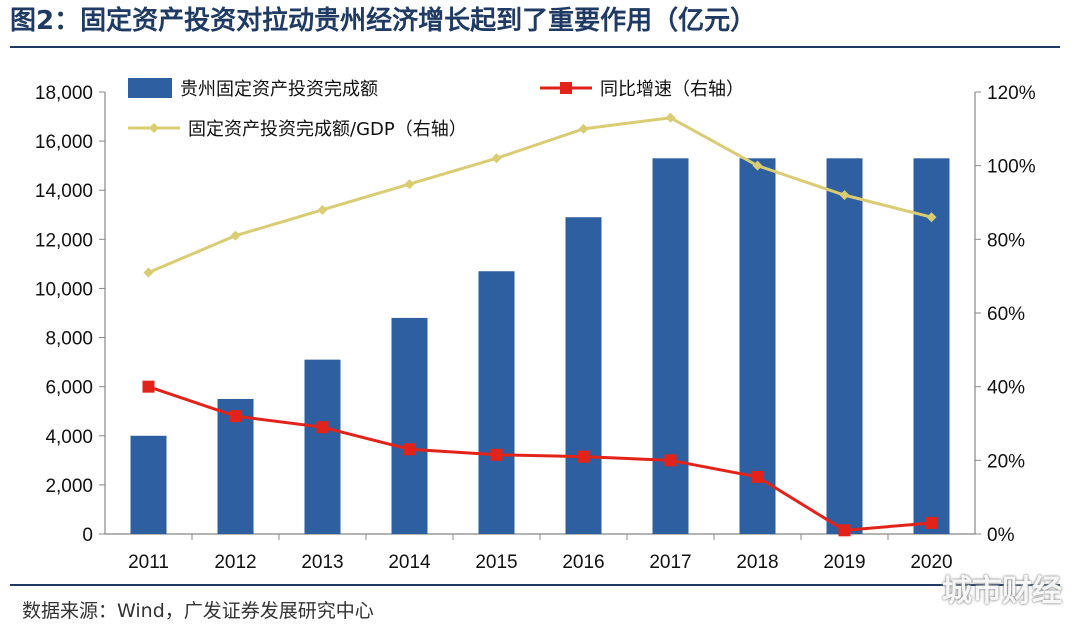 This screenshot has height=629, width=1080. What do you see at coordinates (931, 562) in the screenshot?
I see `x-tick-label: 2020` at bounding box center [931, 562].